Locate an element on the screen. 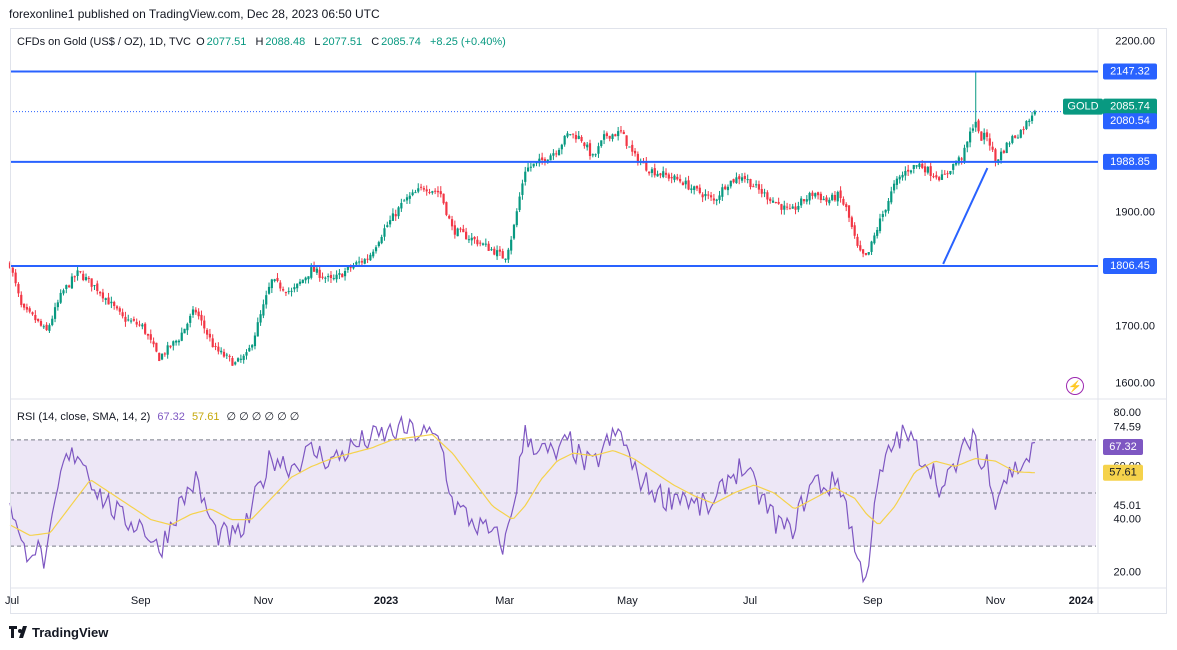  rsi-sma-value: 57.61 is located at coordinates (205, 417).